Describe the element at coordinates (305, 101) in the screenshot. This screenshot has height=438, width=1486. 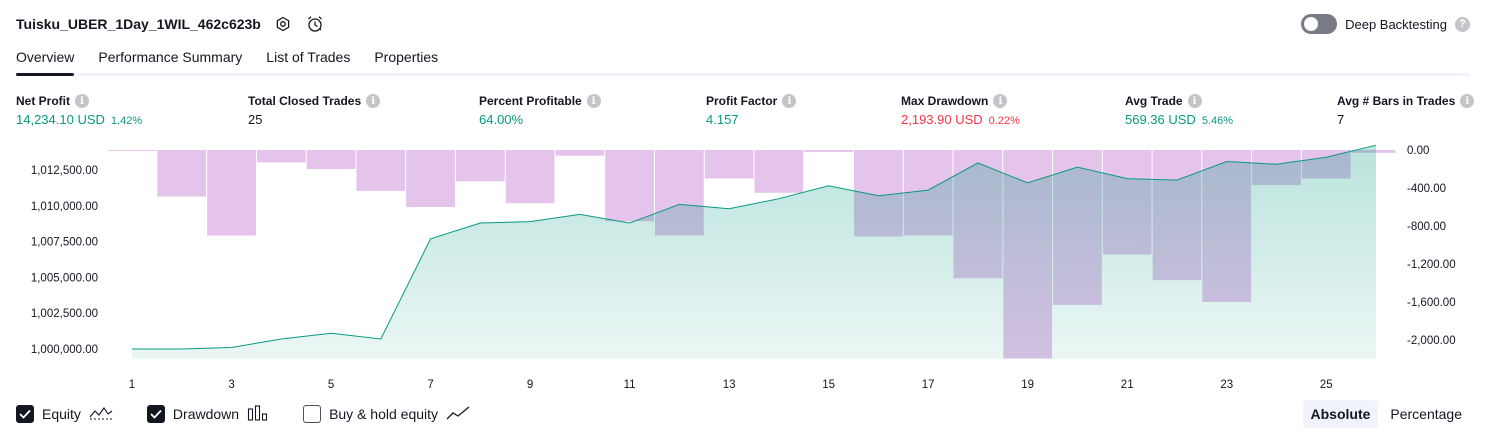
I see `stat-label: Total Closed Trades` at that location.